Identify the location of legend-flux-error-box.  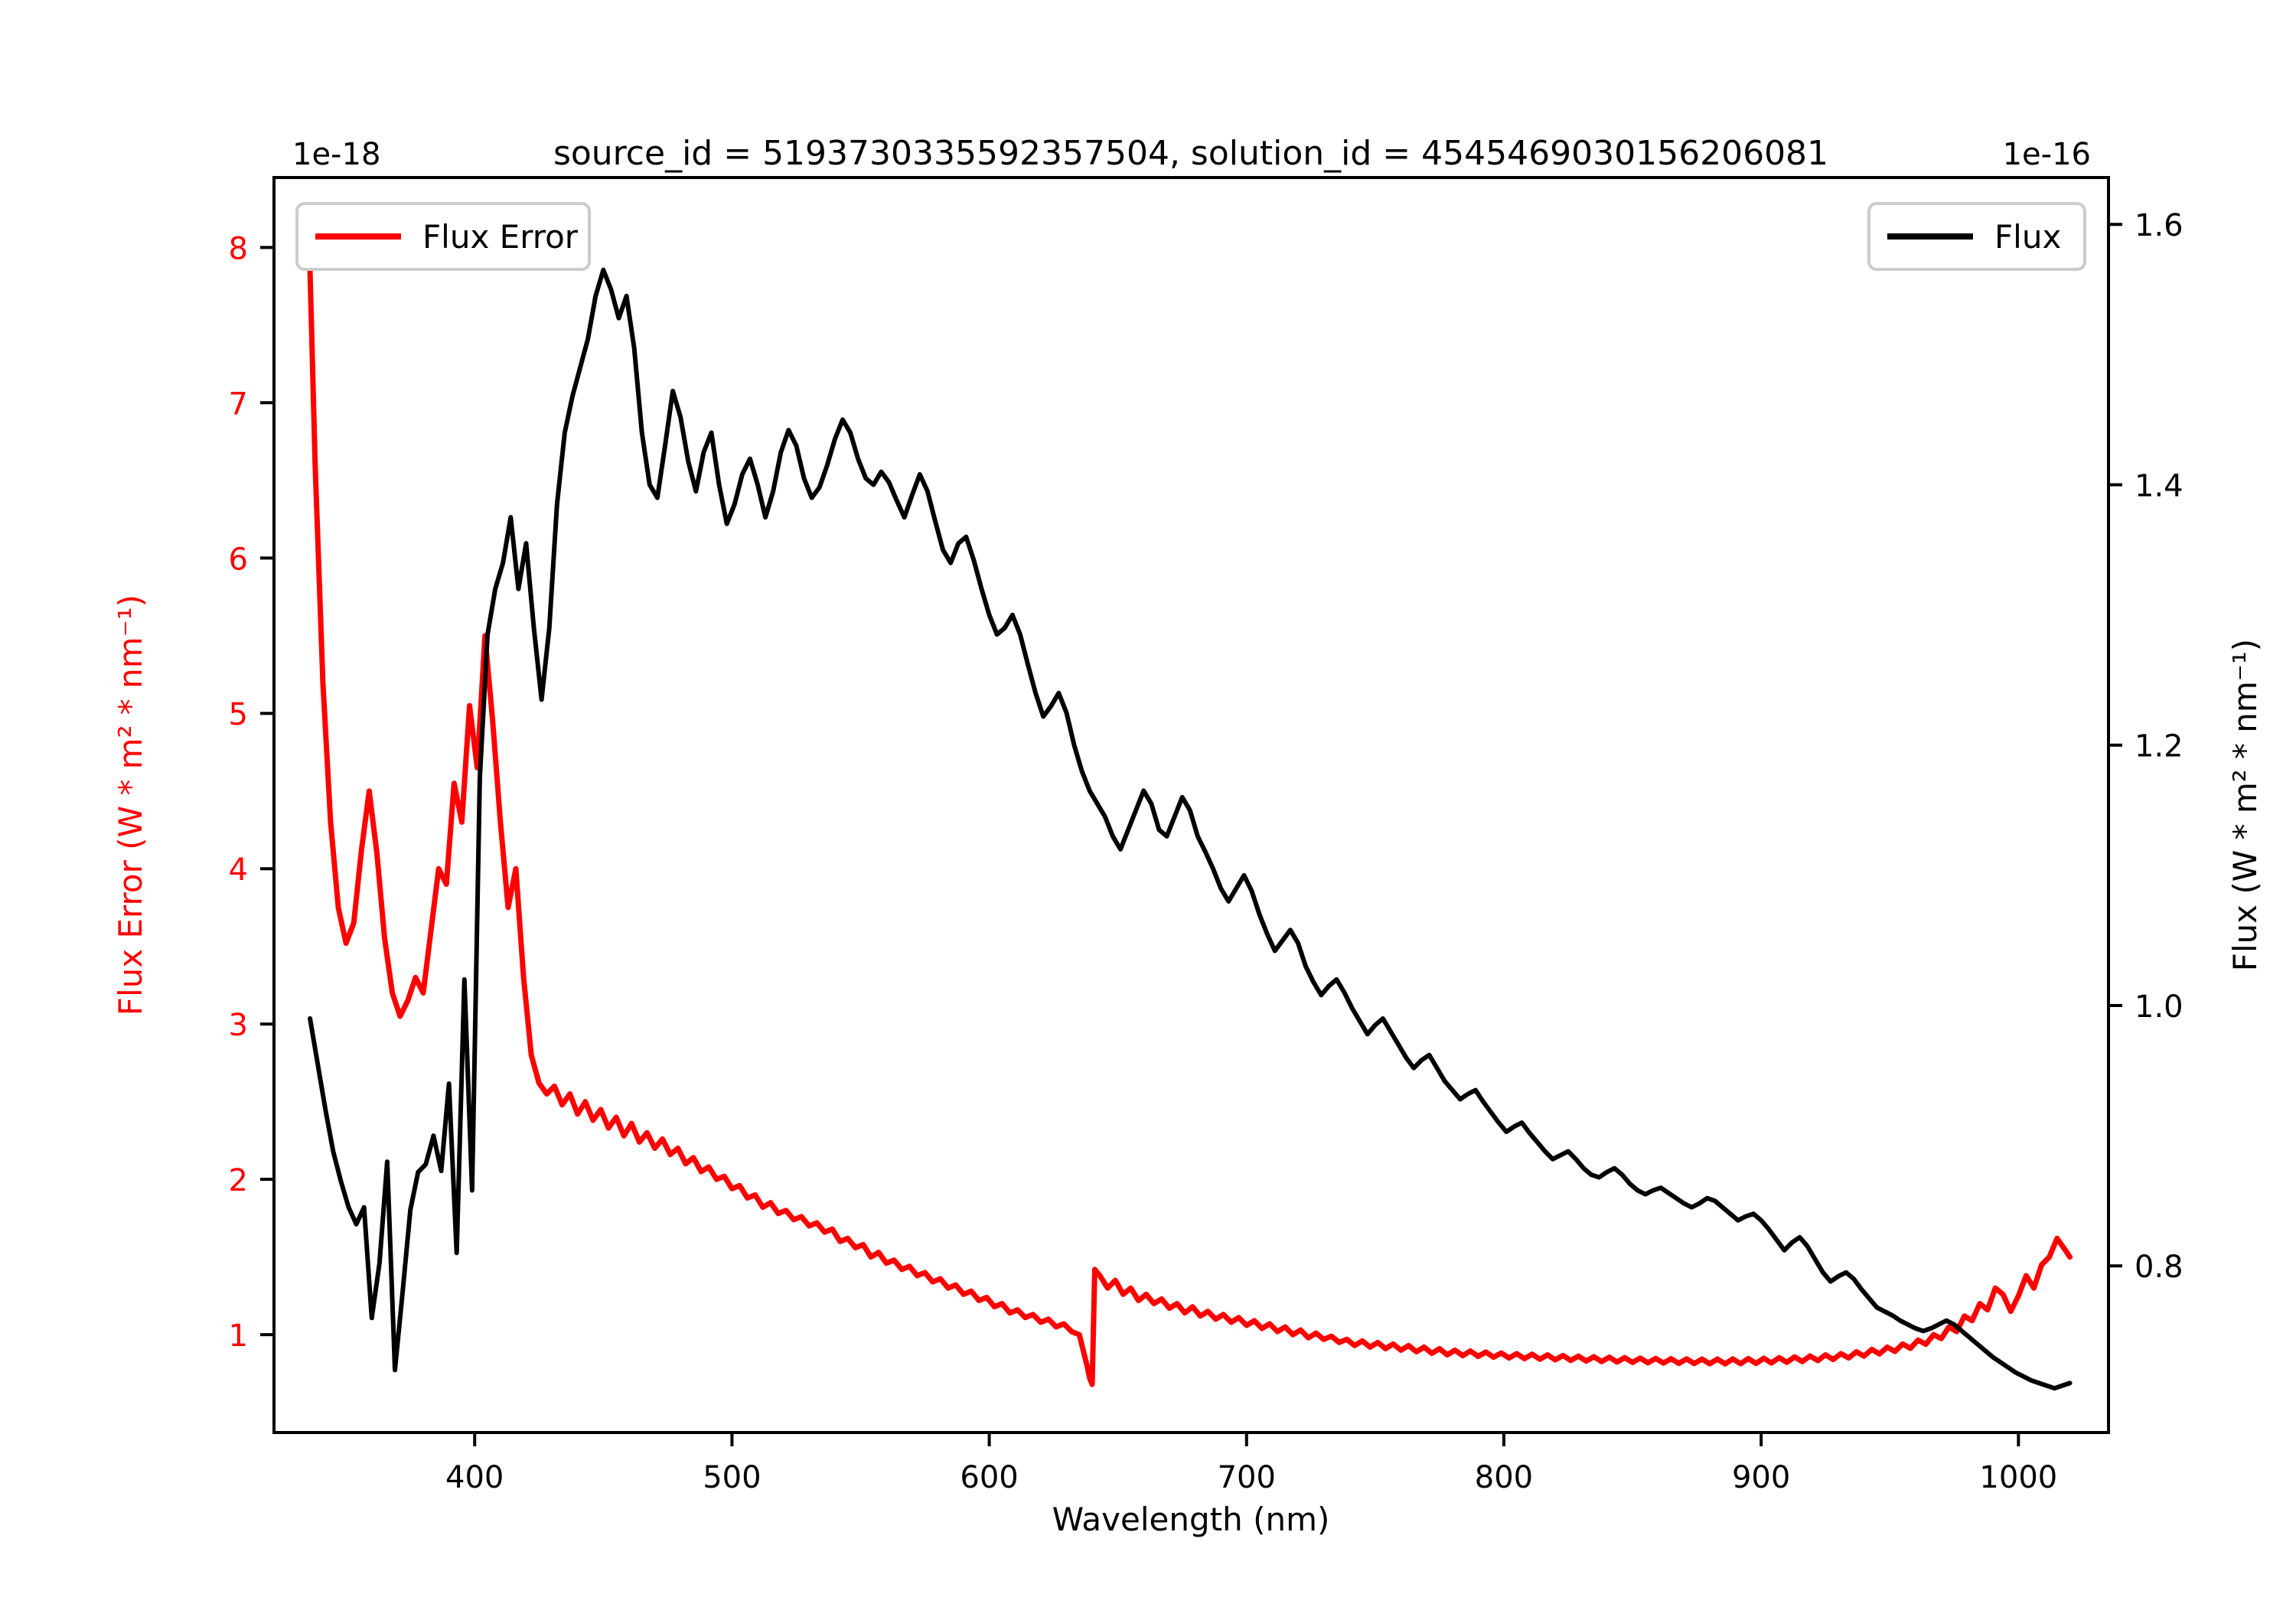
(443, 237).